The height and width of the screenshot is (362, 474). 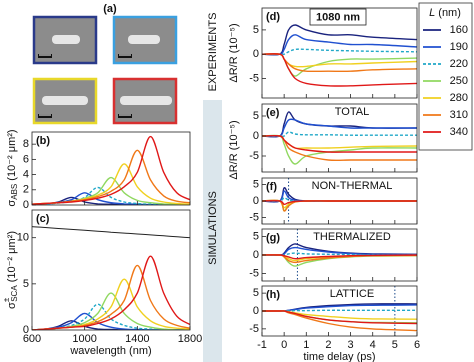 What do you see at coordinates (14, 192) in the screenshot?
I see `y-axis-label-part: ABS` at bounding box center [14, 192].